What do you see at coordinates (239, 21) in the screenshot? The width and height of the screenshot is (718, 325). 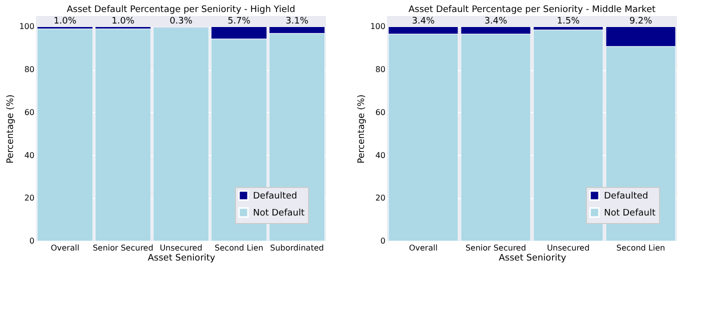 I see `data-label: 5.7%` at bounding box center [239, 21].